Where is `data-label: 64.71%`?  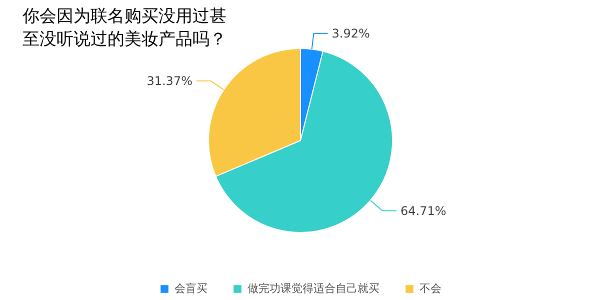 data-label: 64.71% is located at coordinates (423, 211).